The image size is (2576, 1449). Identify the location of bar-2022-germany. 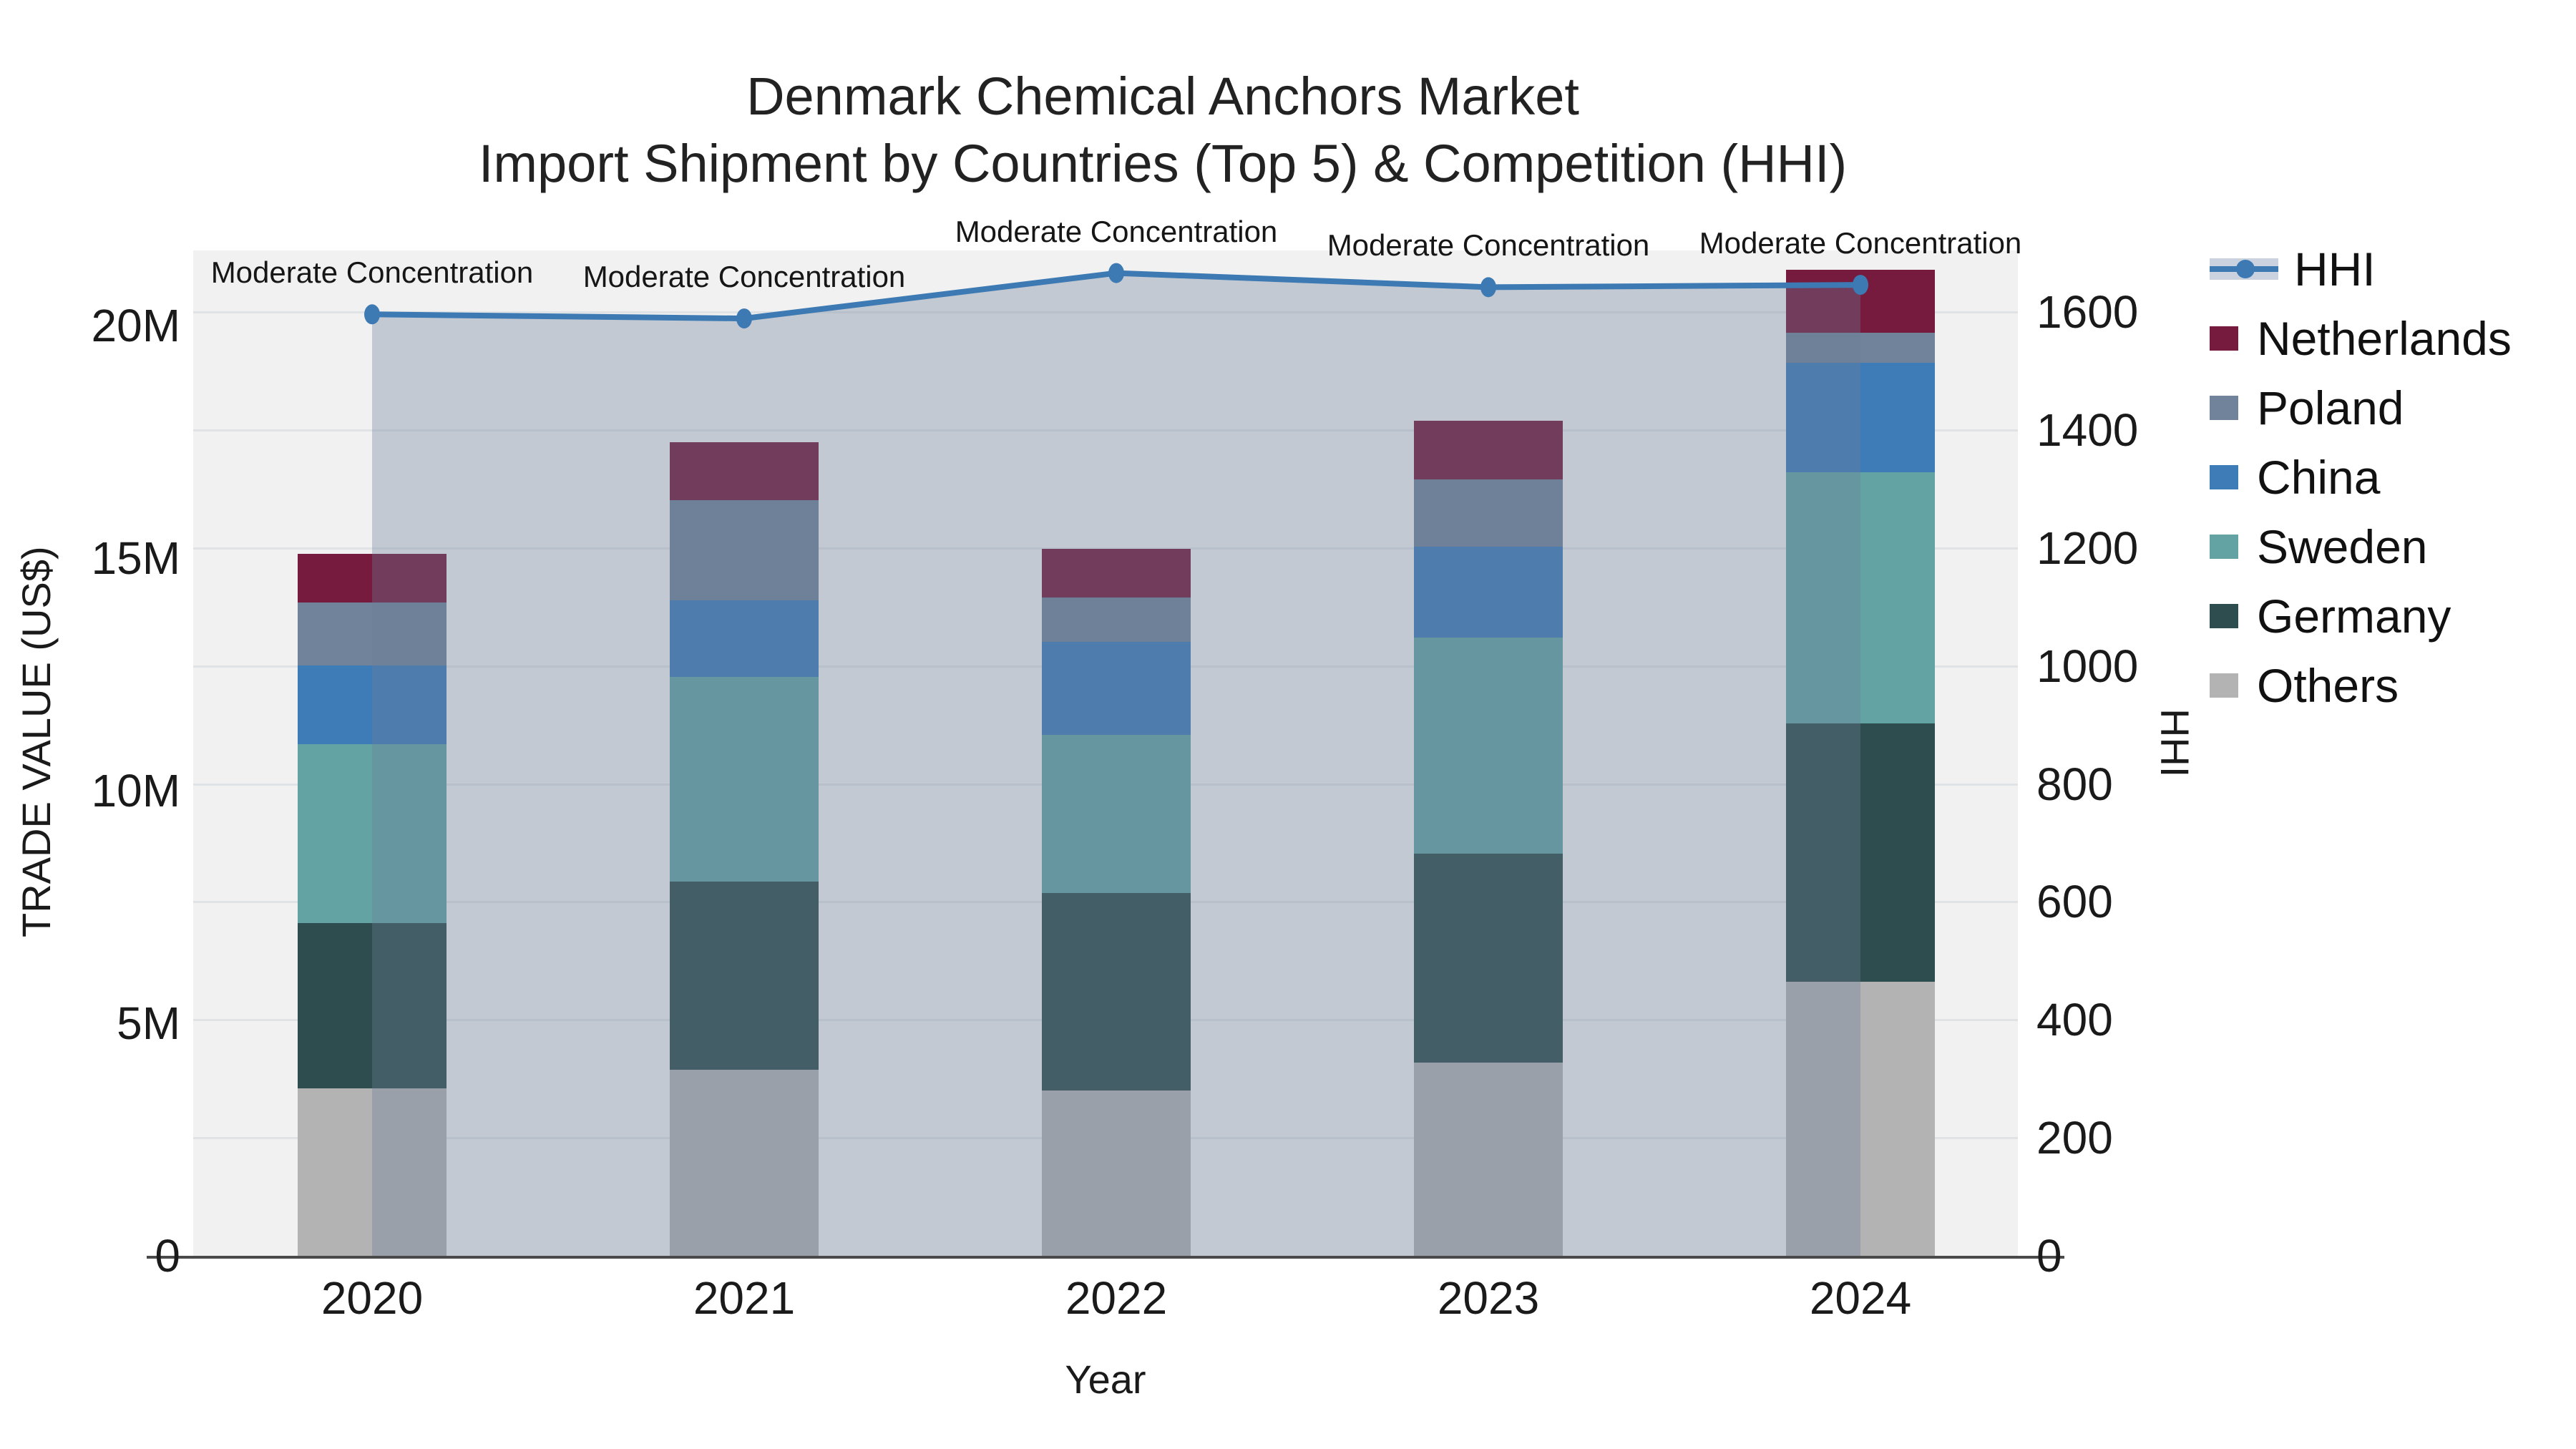
(1116, 992).